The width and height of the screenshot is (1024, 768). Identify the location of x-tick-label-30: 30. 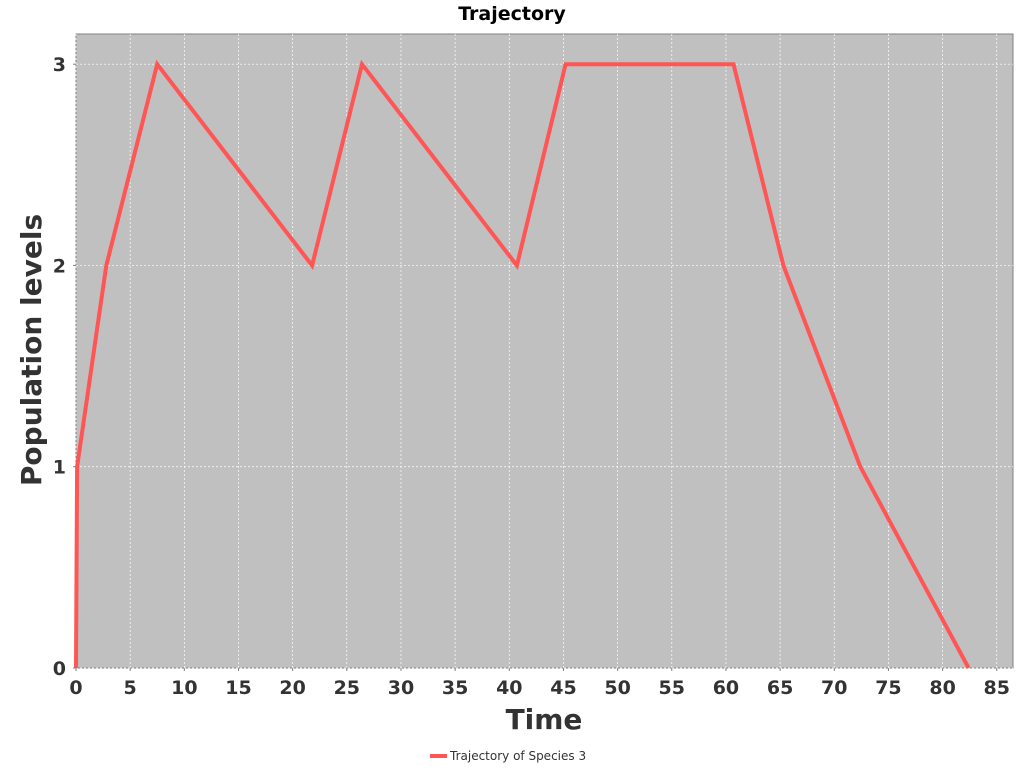
(401, 688).